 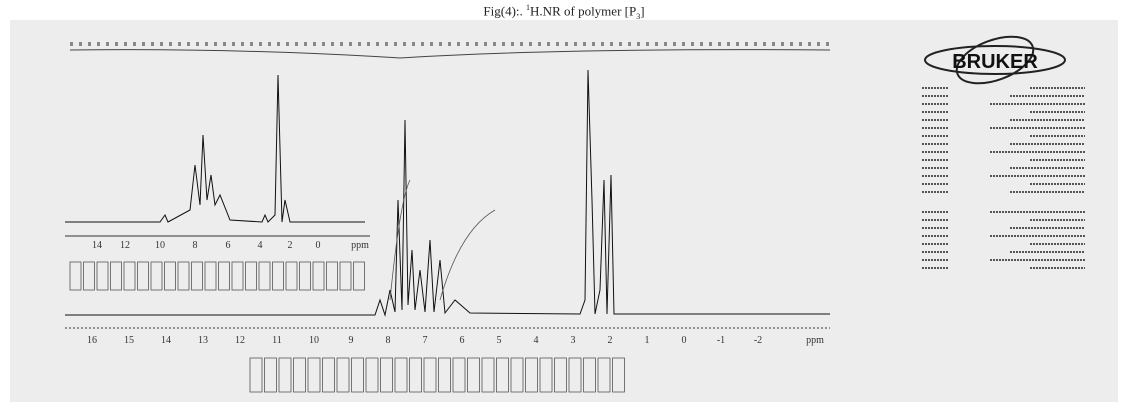 What do you see at coordinates (758, 340) in the screenshot?
I see `axis-label: -2` at bounding box center [758, 340].